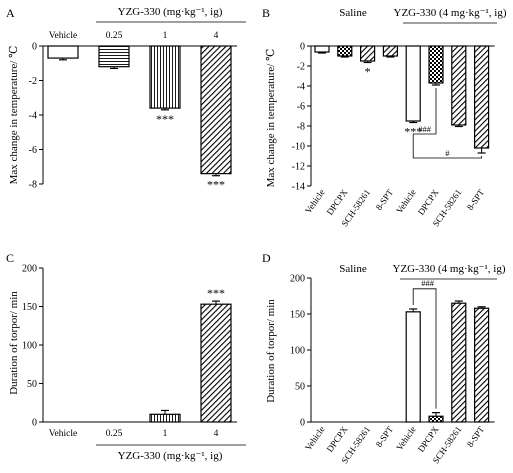 The height and width of the screenshot is (473, 513). What do you see at coordinates (302, 423) in the screenshot?
I see `panel-d-y-tick-label: 0` at bounding box center [302, 423].